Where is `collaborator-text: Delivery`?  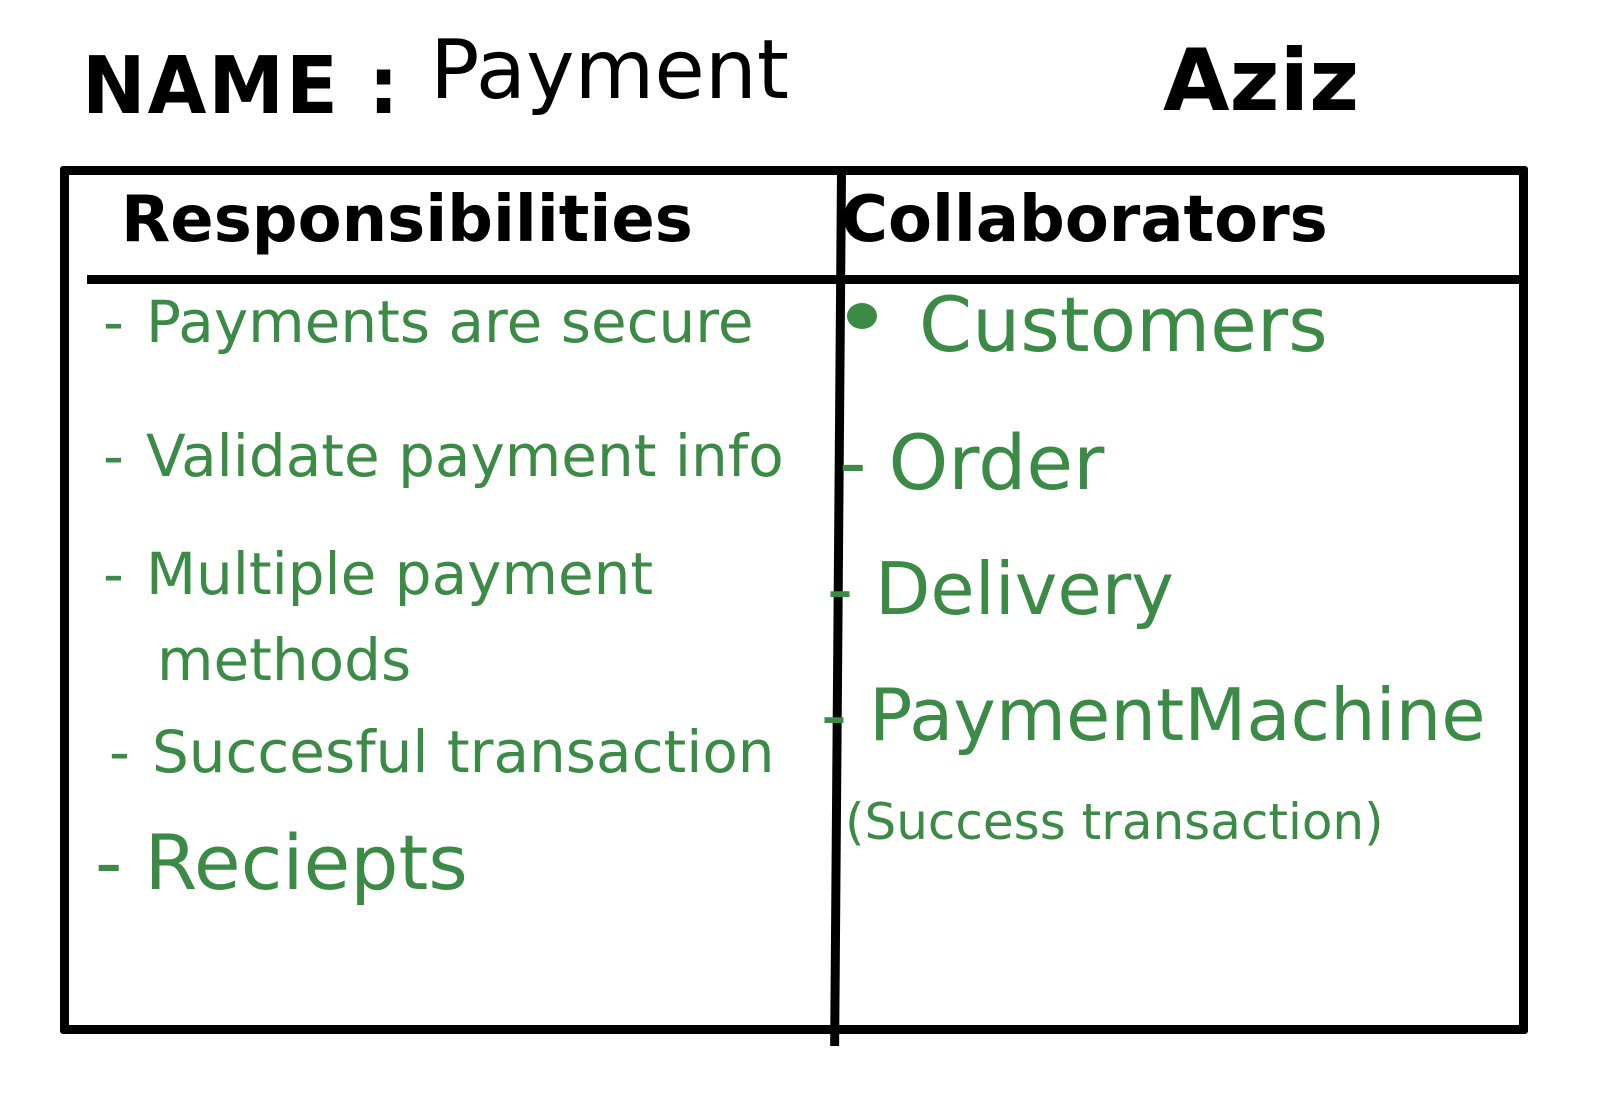
collaborator-text: Delivery is located at coordinates (1024, 589).